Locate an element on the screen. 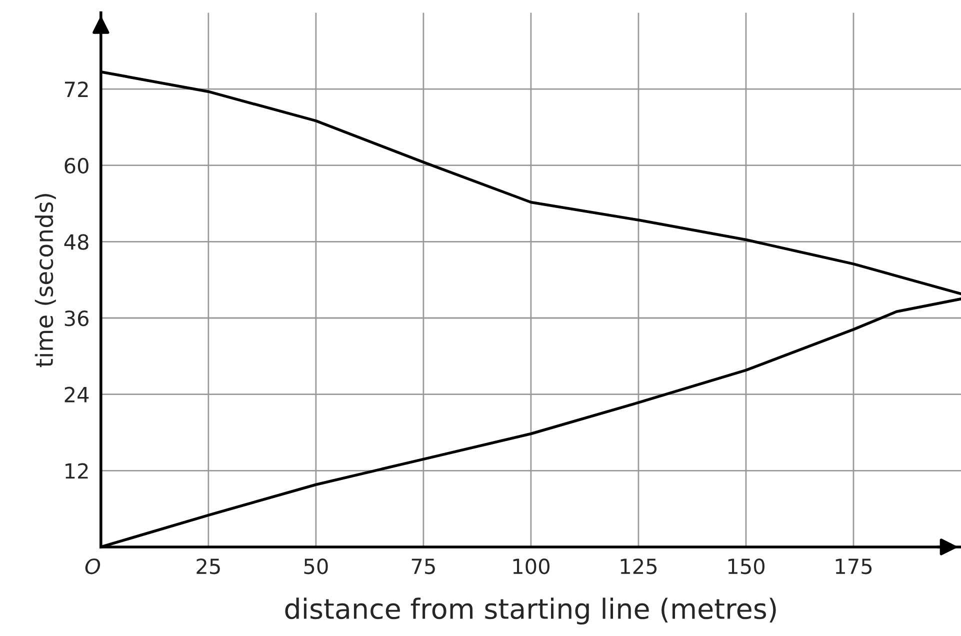 The image size is (961, 636). x-tick-label: 50 is located at coordinates (316, 566).